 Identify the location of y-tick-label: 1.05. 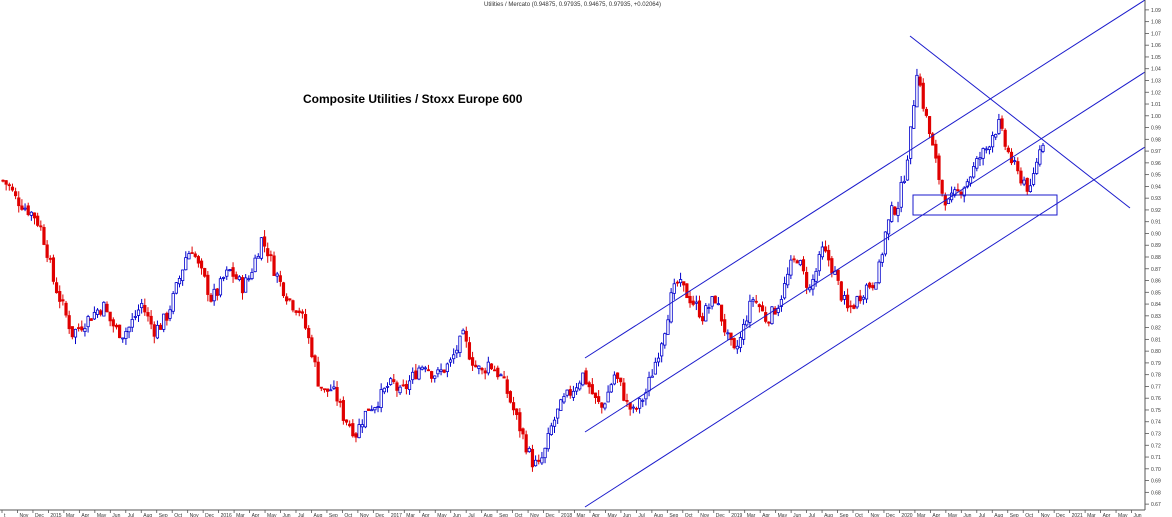
(1156, 58).